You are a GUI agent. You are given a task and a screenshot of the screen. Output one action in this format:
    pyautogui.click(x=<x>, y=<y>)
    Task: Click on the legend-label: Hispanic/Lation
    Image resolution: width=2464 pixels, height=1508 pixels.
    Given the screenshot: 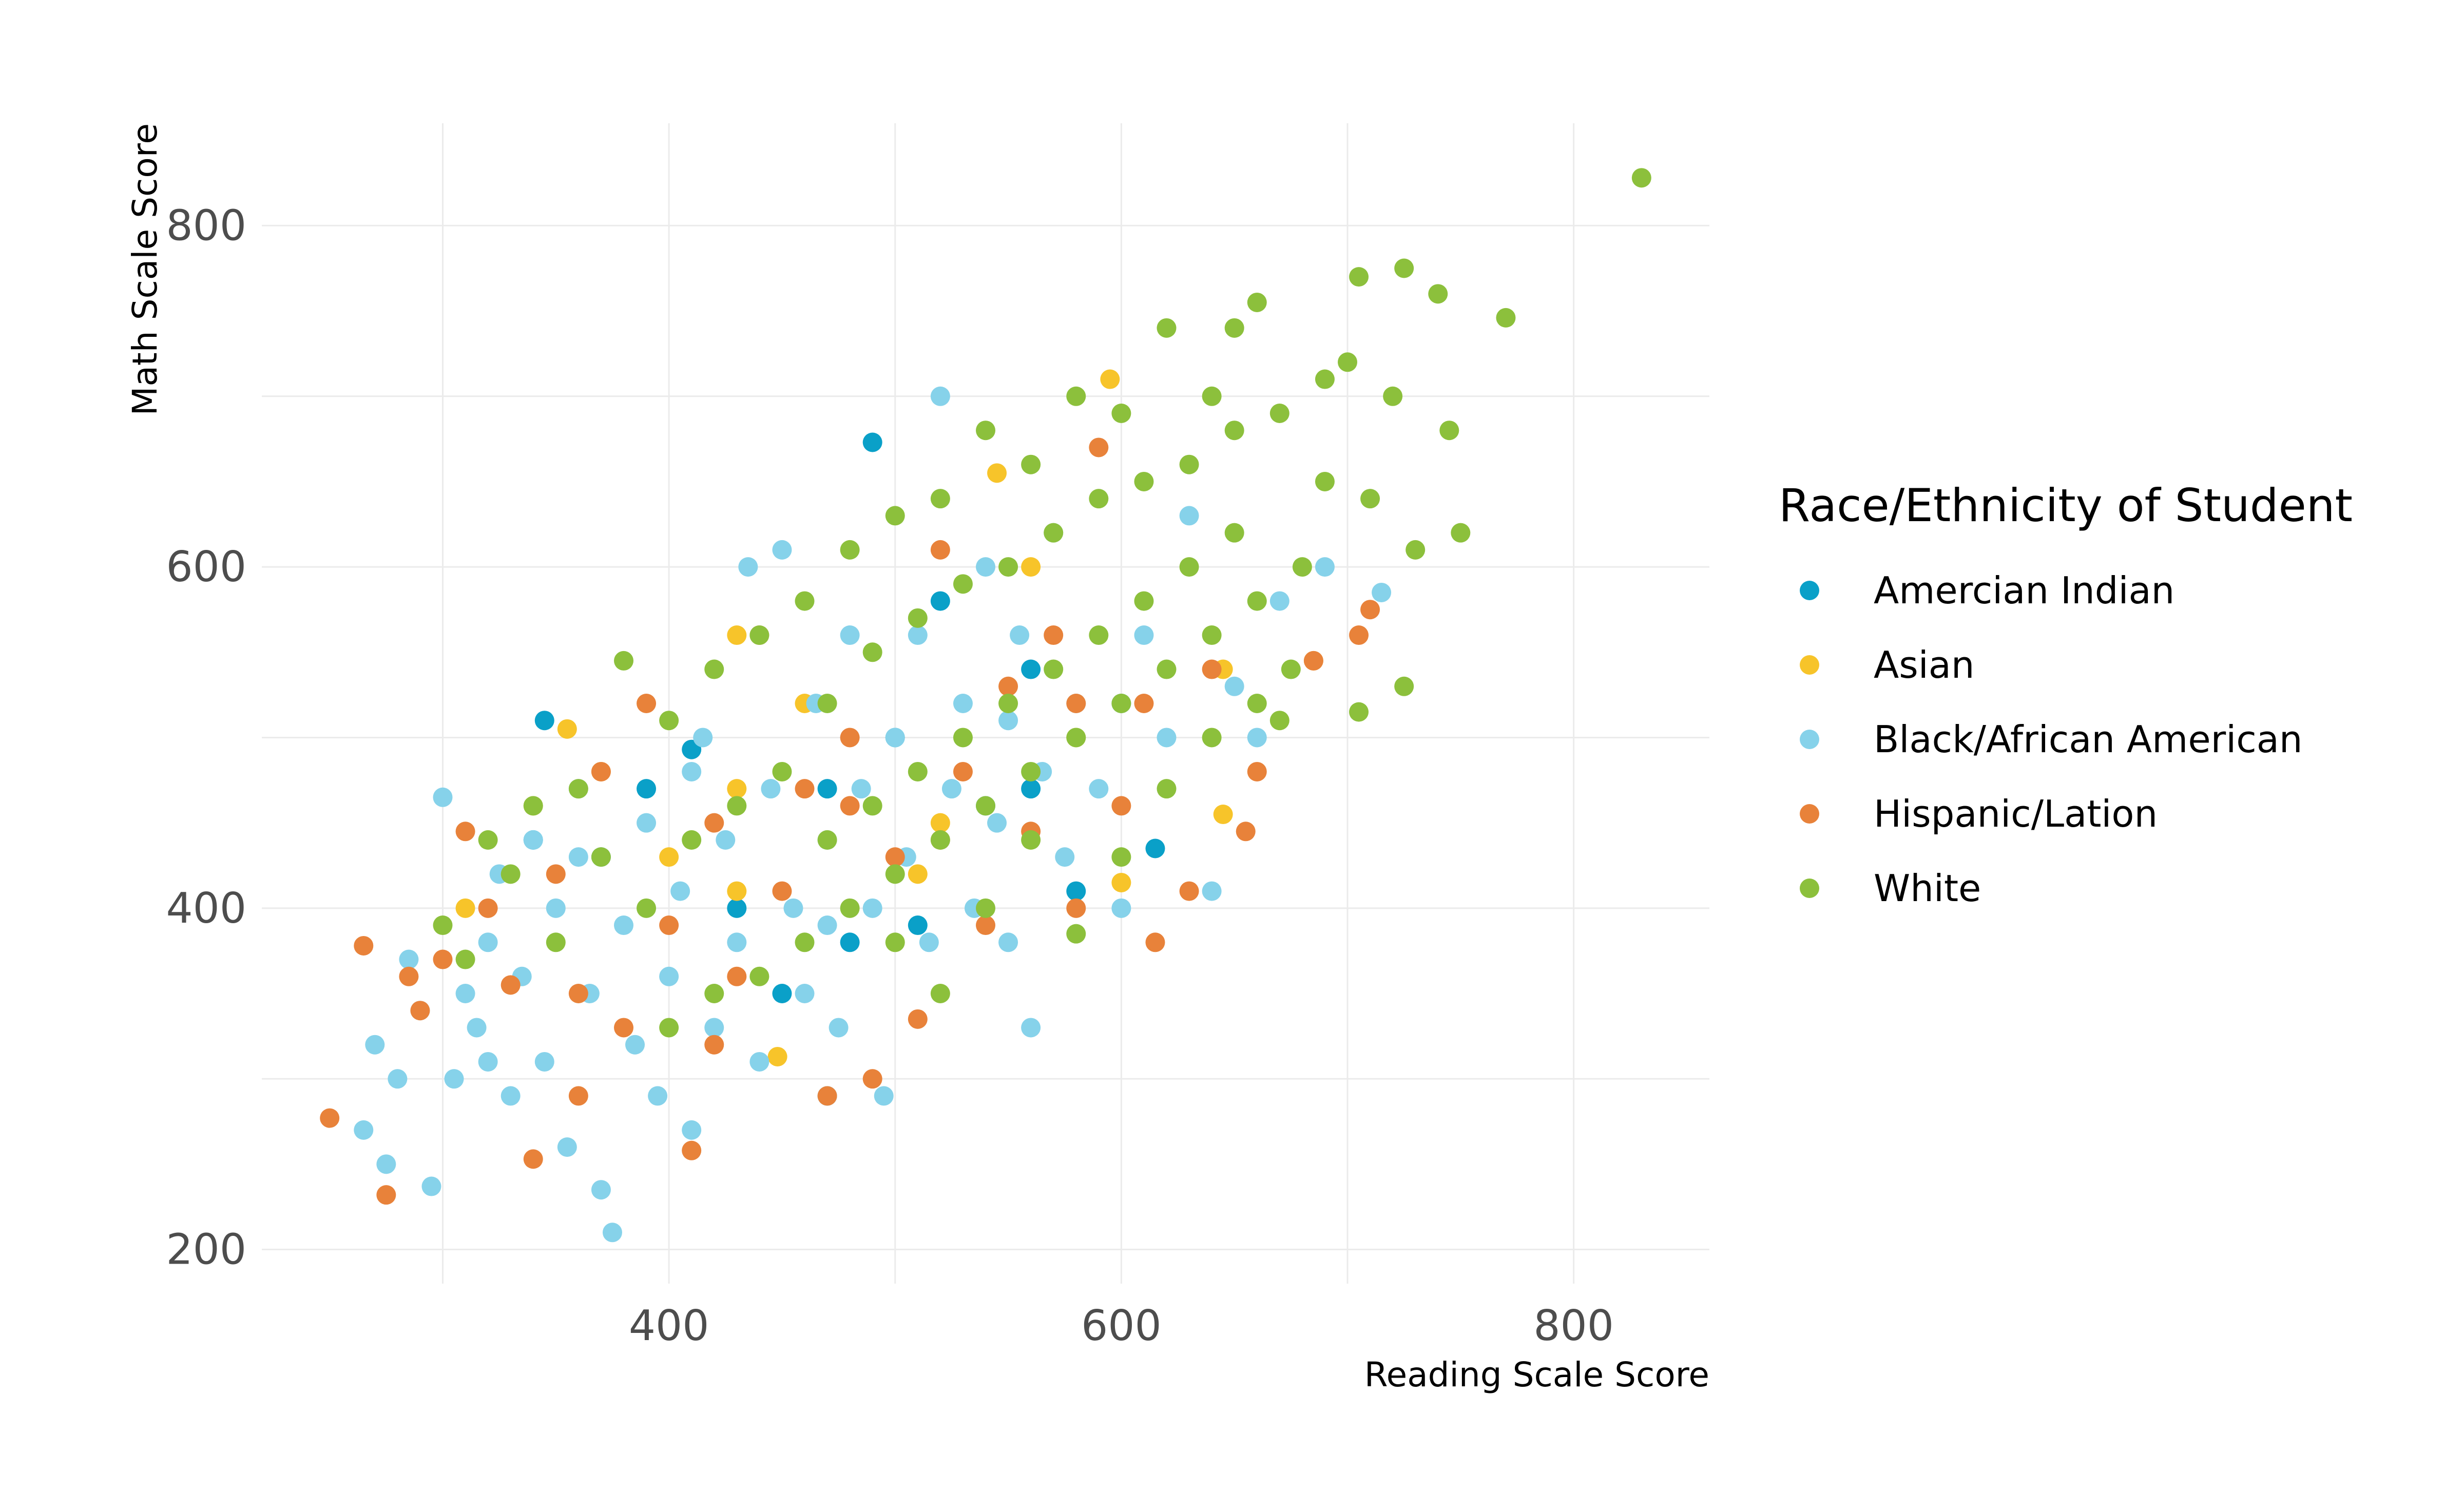 What is the action you would take?
    pyautogui.click(x=2016, y=814)
    